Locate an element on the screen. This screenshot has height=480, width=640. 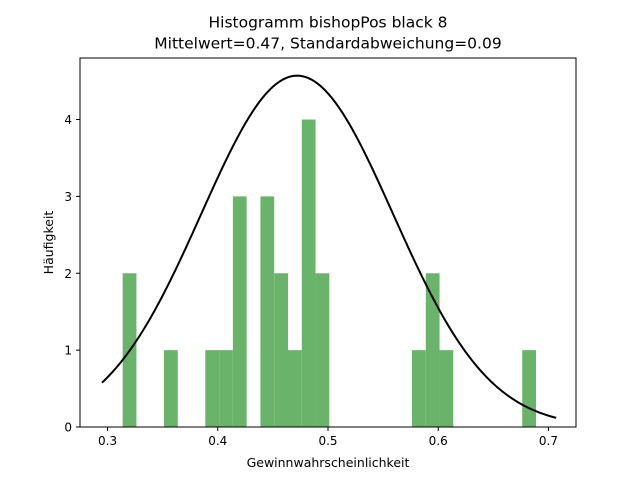
y-tick-label-1: 1 is located at coordinates (68, 351).